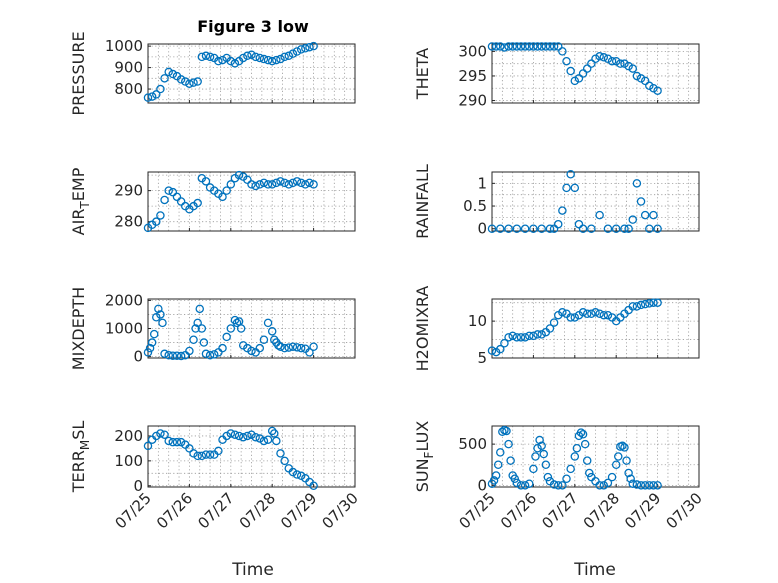  I want to click on panel-5: 5 10 H2OMIXRA, so click(556, 329).